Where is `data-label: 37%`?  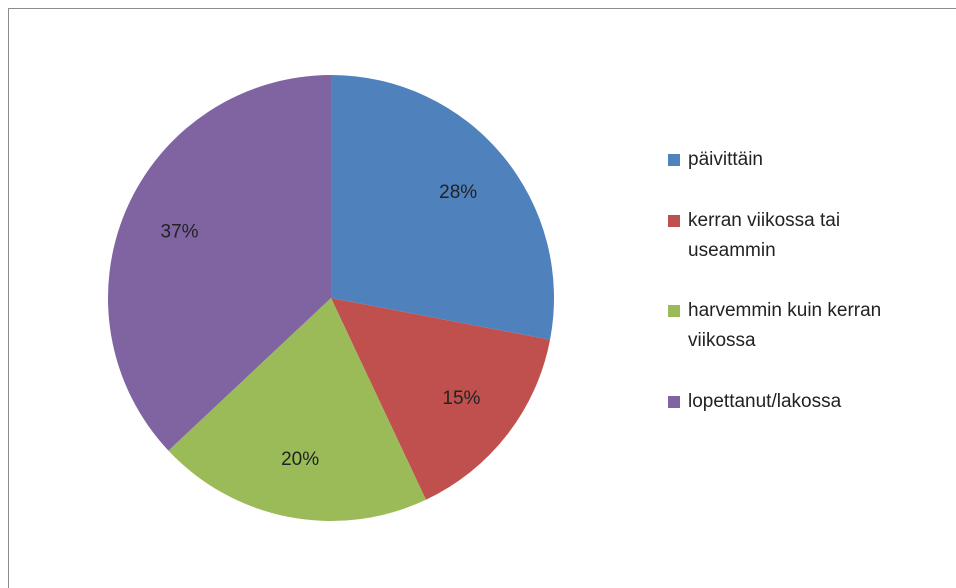 data-label: 37% is located at coordinates (180, 231).